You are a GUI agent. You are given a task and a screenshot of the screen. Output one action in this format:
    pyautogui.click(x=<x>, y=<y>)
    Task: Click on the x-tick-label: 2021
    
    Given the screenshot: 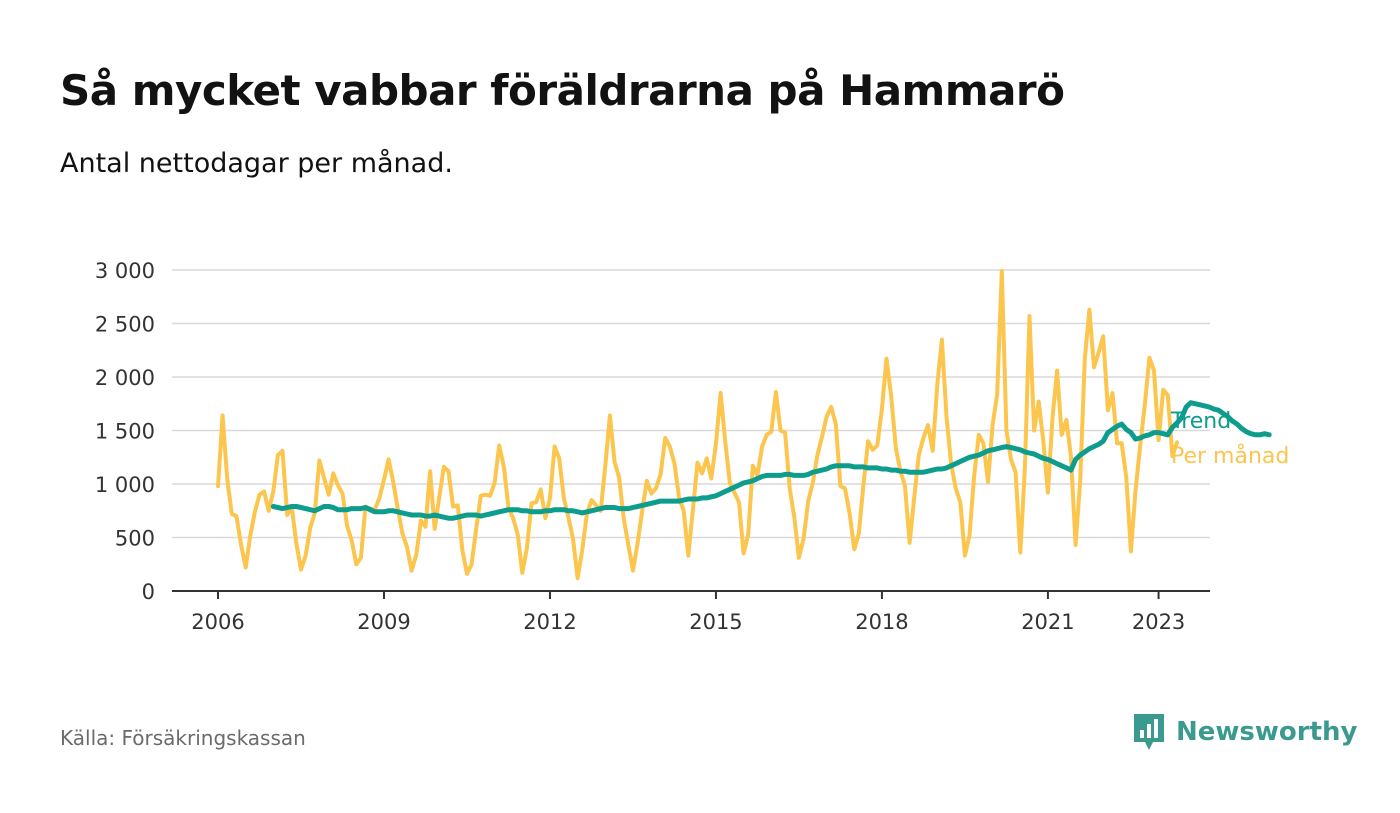 What is the action you would take?
    pyautogui.click(x=1047, y=622)
    